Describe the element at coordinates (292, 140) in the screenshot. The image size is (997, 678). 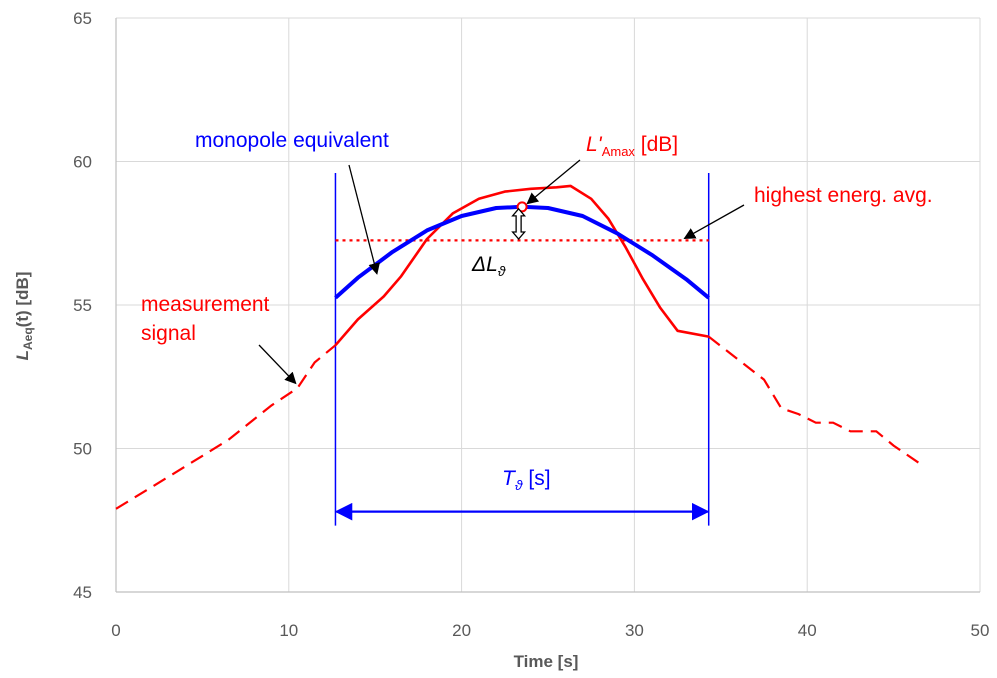
I see `monopole-label: monopole equivalent` at that location.